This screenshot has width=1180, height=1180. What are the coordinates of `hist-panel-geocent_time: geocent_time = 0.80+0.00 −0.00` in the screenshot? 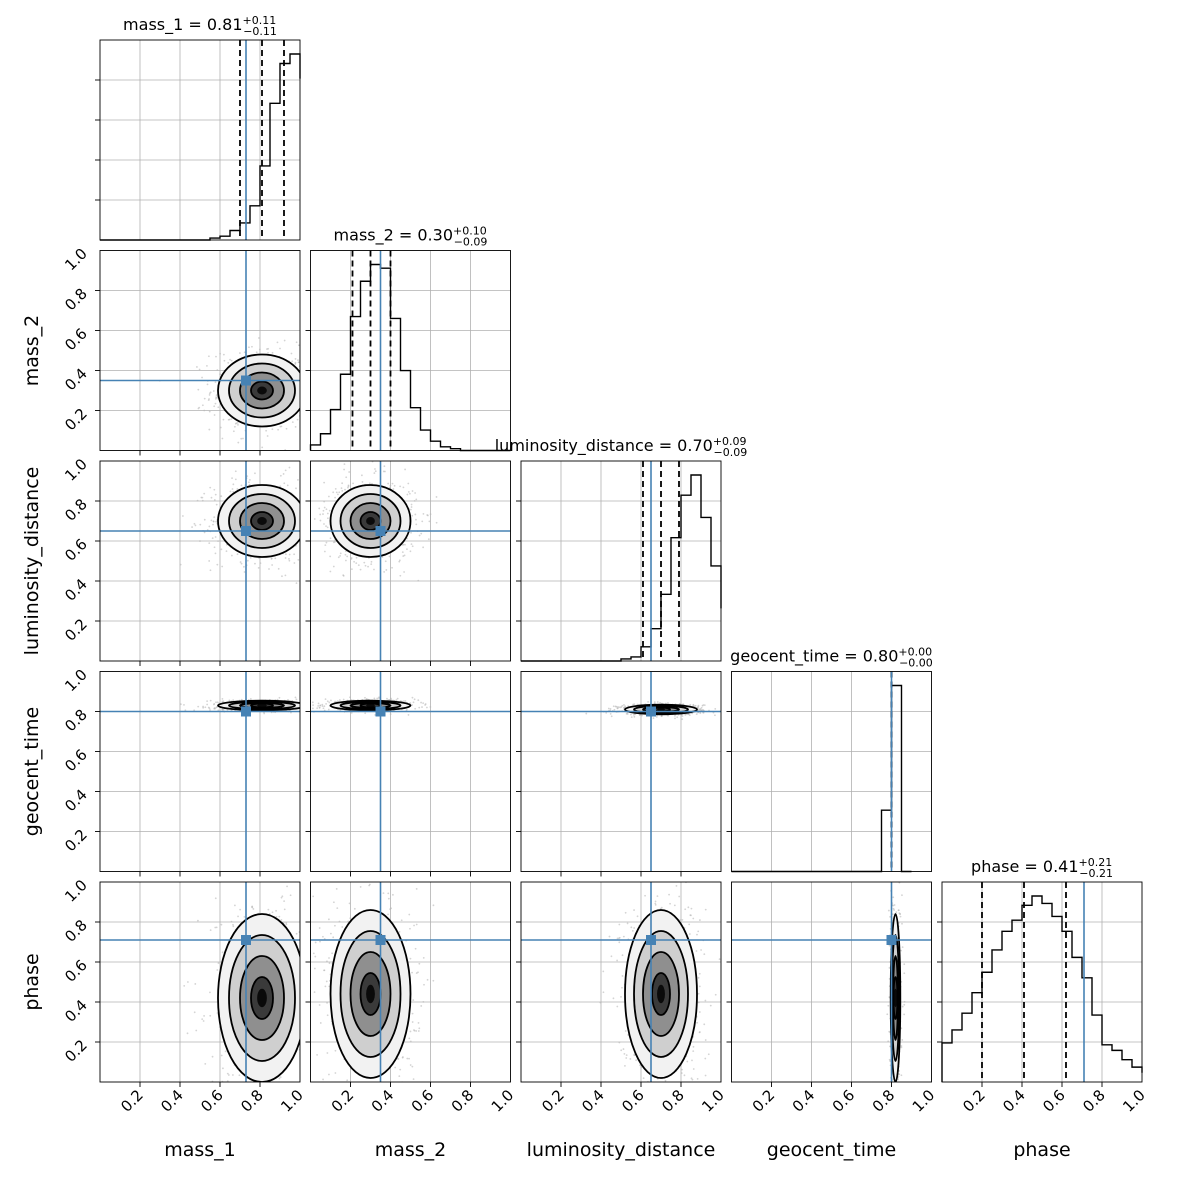 It's located at (829, 759).